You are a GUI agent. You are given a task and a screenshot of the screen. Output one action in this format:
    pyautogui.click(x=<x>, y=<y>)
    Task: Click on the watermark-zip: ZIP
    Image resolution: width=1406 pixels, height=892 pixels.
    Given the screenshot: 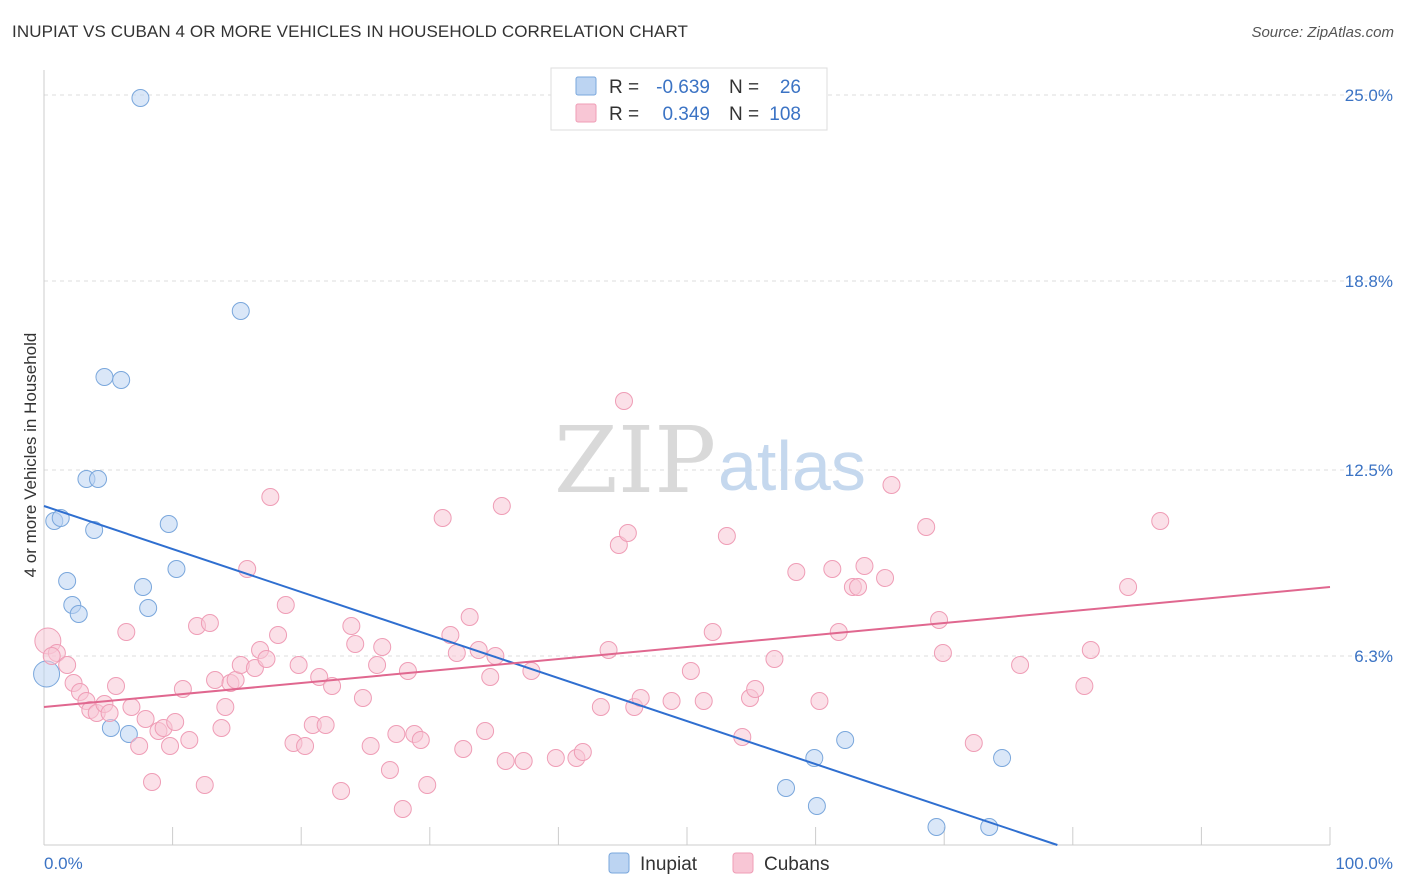 What is the action you would take?
    pyautogui.click(x=635, y=460)
    